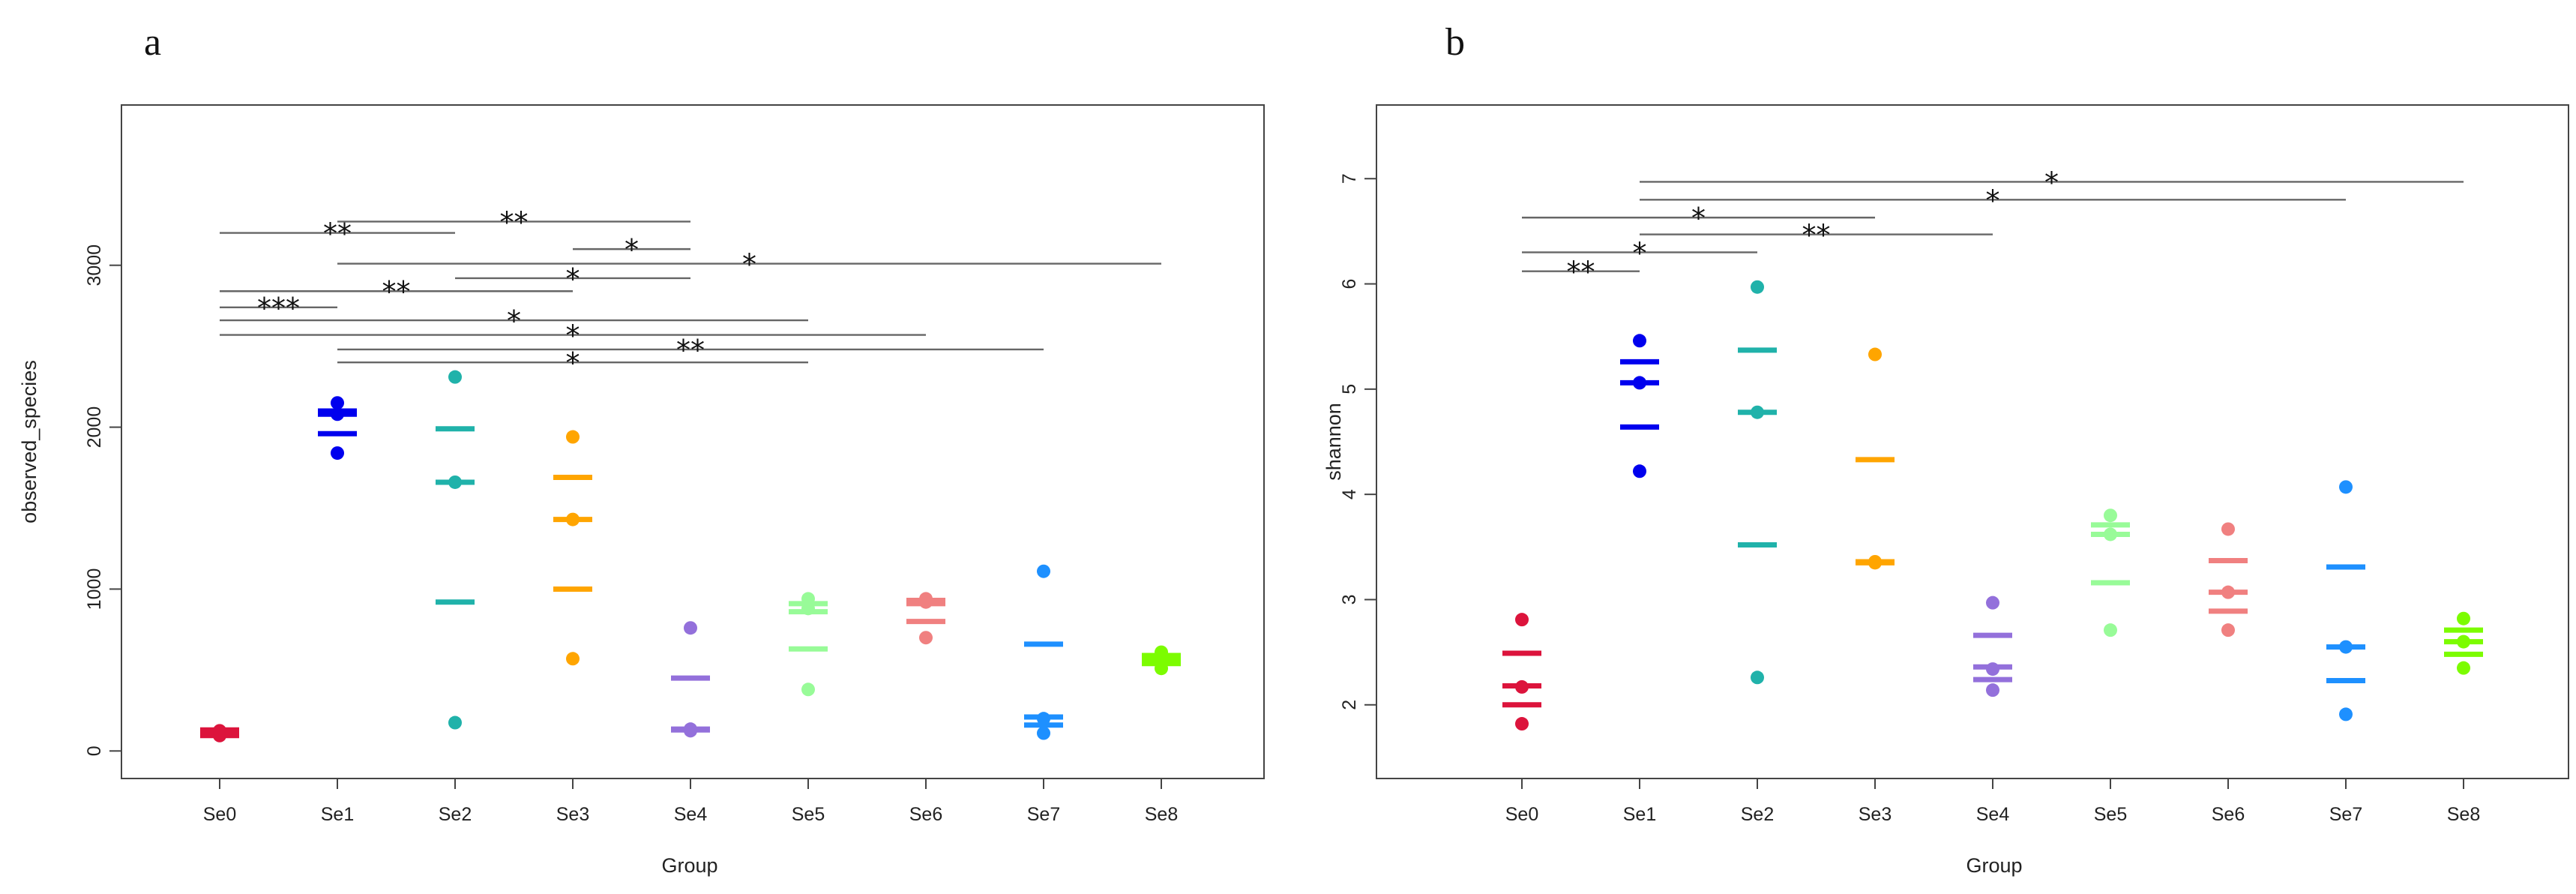 Image resolution: width=2576 pixels, height=894 pixels. What do you see at coordinates (1349, 705) in the screenshot?
I see `y-tick-label: 2` at bounding box center [1349, 705].